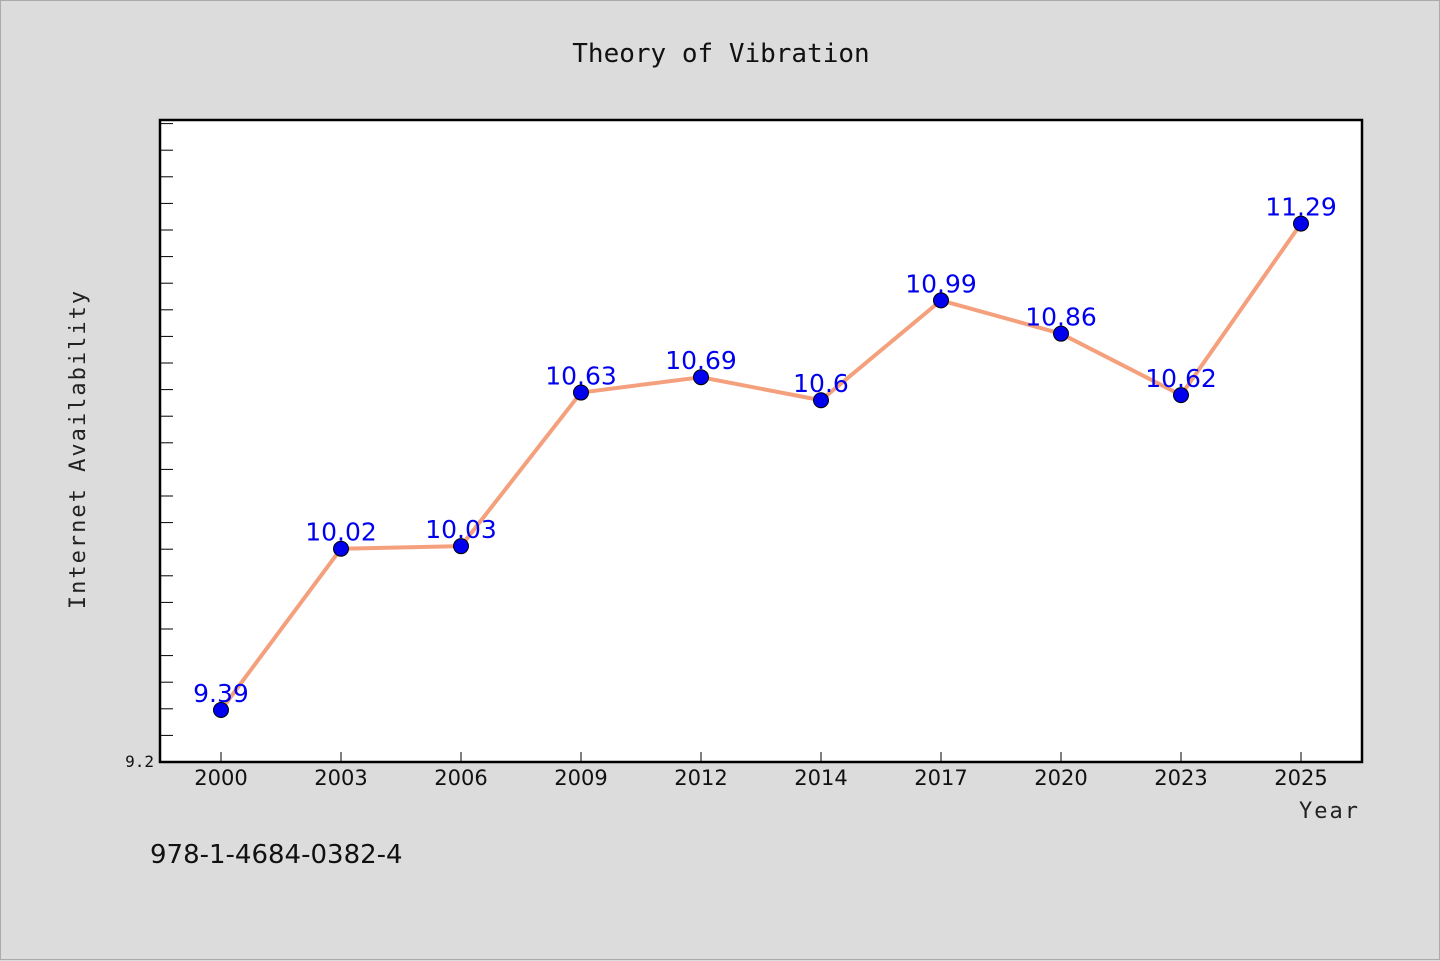 The width and height of the screenshot is (1440, 961). Describe the element at coordinates (1180, 778) in the screenshot. I see `x-tick-label: 2023` at that location.